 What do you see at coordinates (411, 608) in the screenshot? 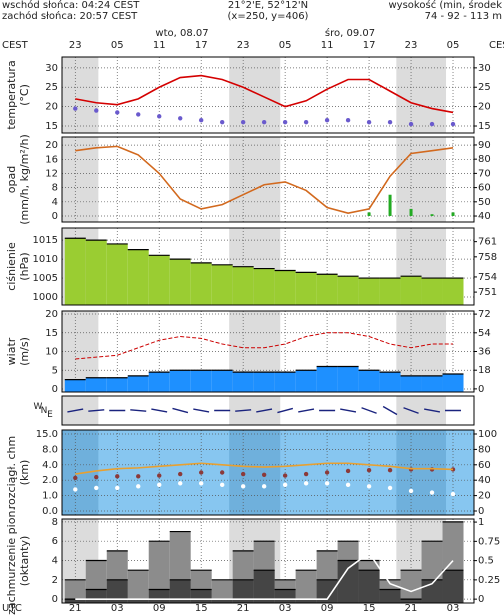
I see `x-tick-label: 21` at bounding box center [411, 608].